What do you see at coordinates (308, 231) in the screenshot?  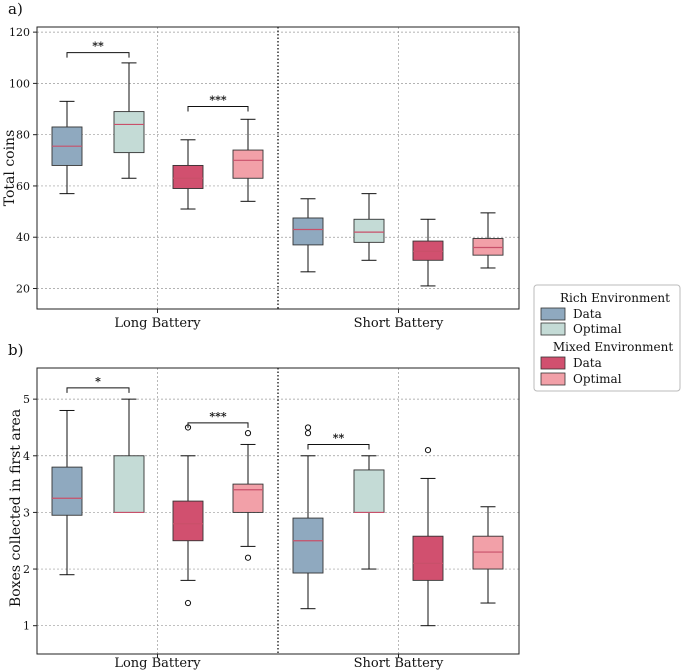 I see `panel-a-short-rich-data-box` at bounding box center [308, 231].